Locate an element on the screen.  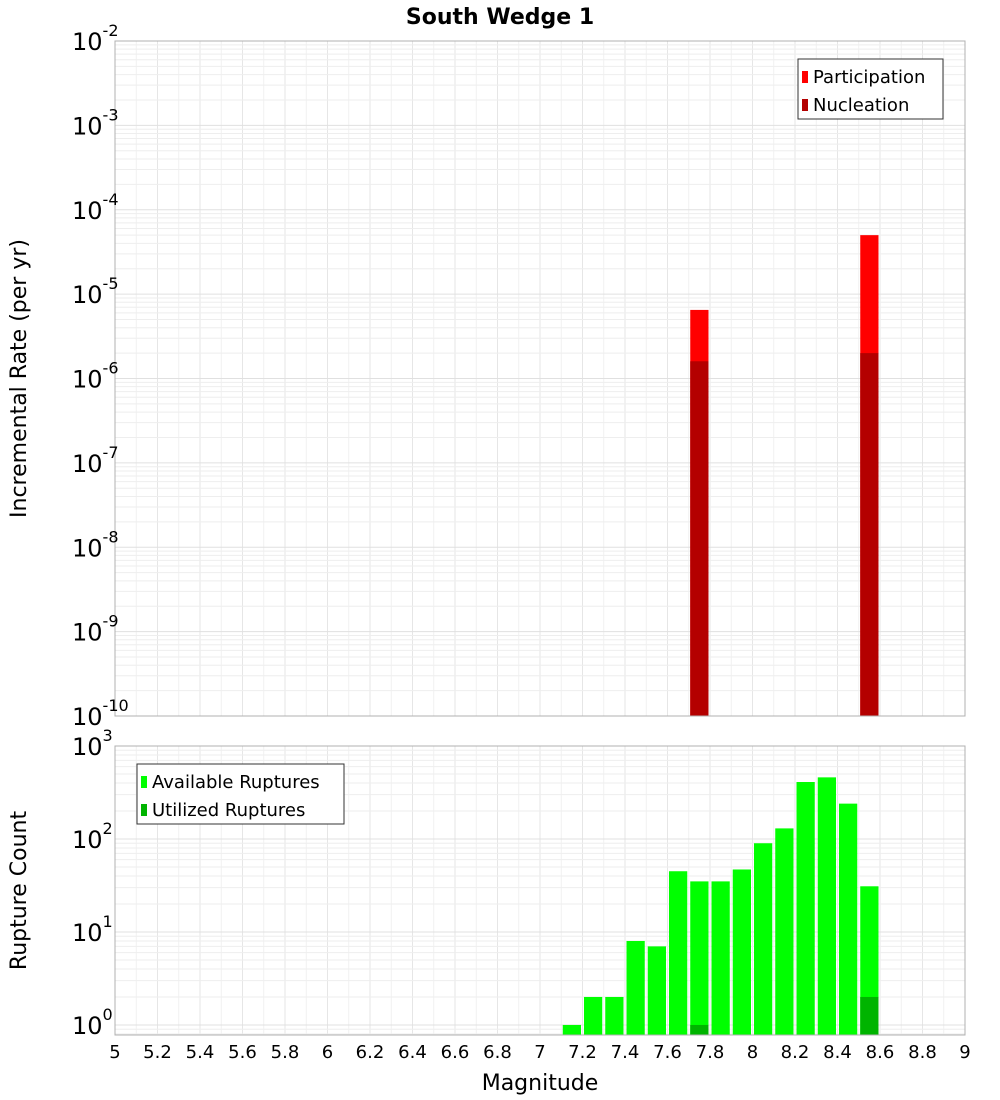
y-tick-label: 10⁻⁵ is located at coordinates (95, 291).